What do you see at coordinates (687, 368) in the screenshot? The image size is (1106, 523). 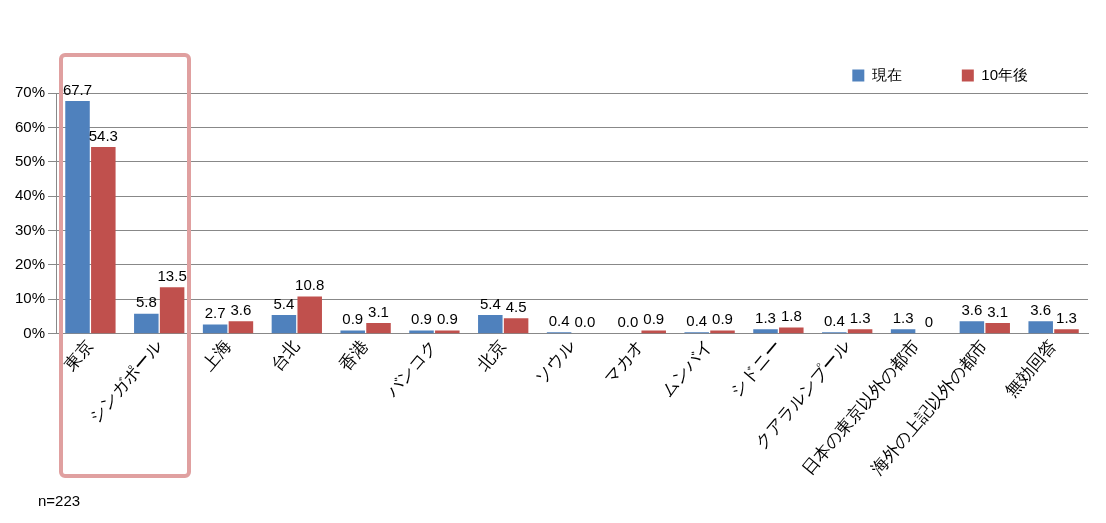 I see `x-tick-label: ムンバイ` at bounding box center [687, 368].